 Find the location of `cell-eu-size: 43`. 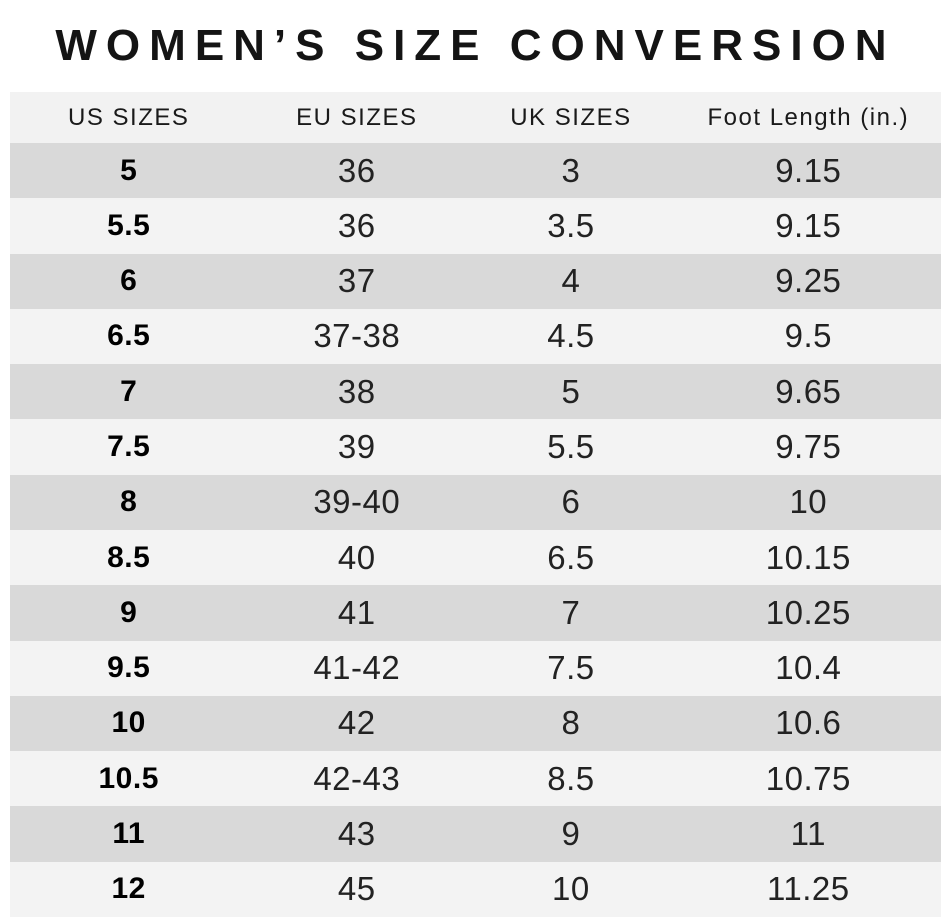

cell-eu-size: 43 is located at coordinates (356, 834).